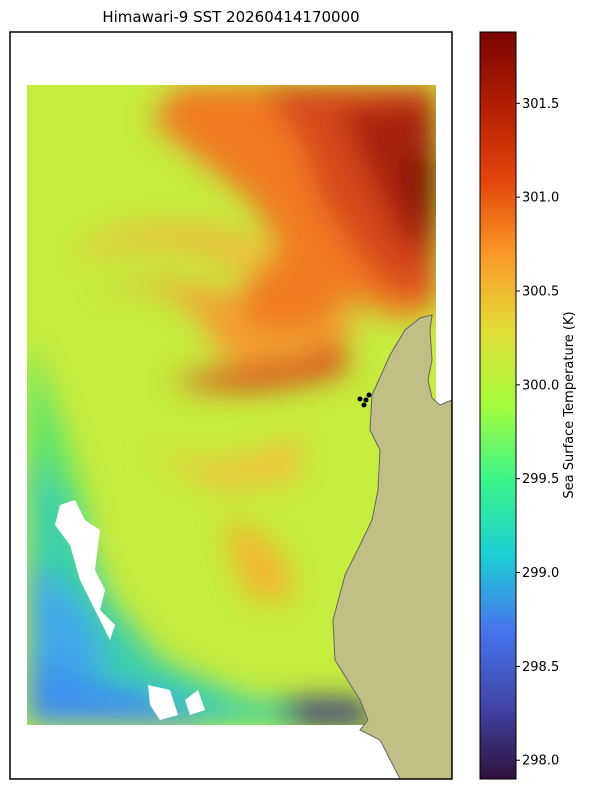 This screenshot has height=794, width=590. I want to click on colorbar-tick-label: 301.0, so click(540, 198).